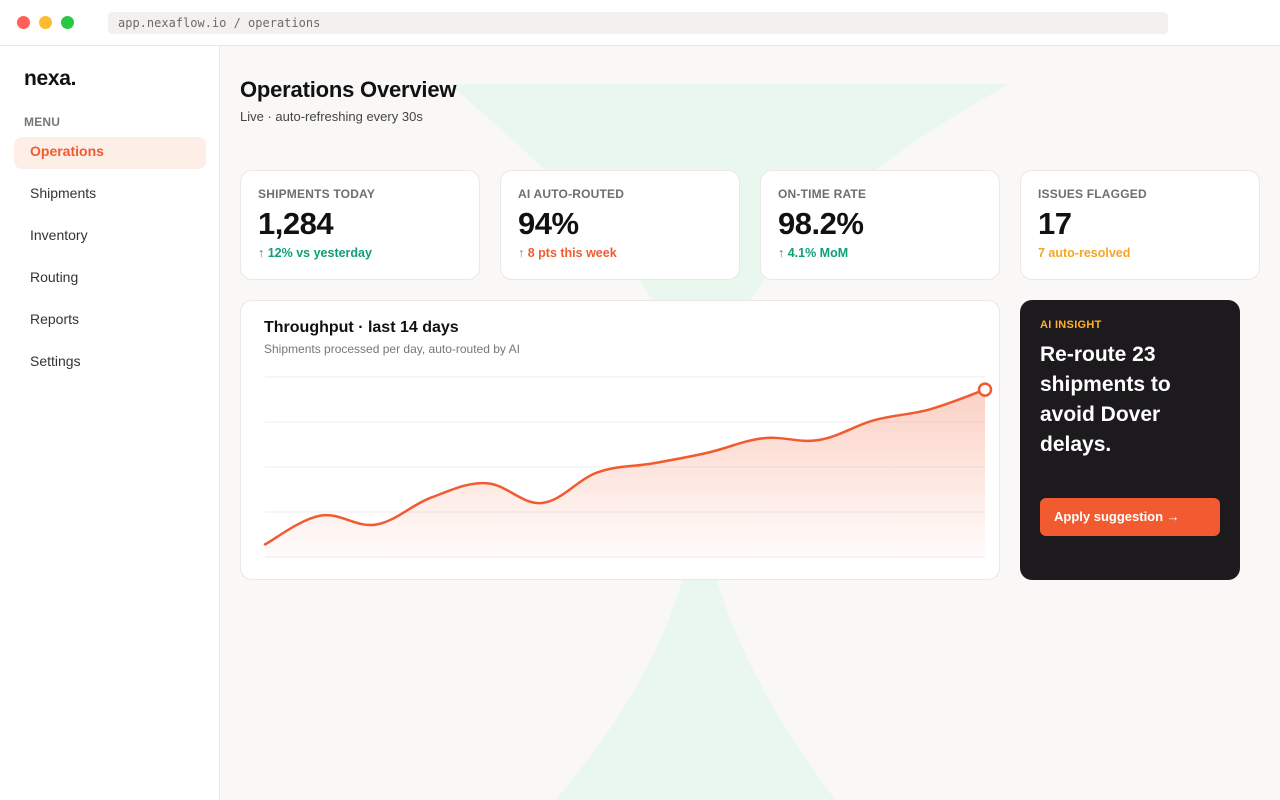 Image resolution: width=1280 pixels, height=800 pixels. Describe the element at coordinates (571, 194) in the screenshot. I see `stat-label: AI AUTO-ROUTED` at that location.